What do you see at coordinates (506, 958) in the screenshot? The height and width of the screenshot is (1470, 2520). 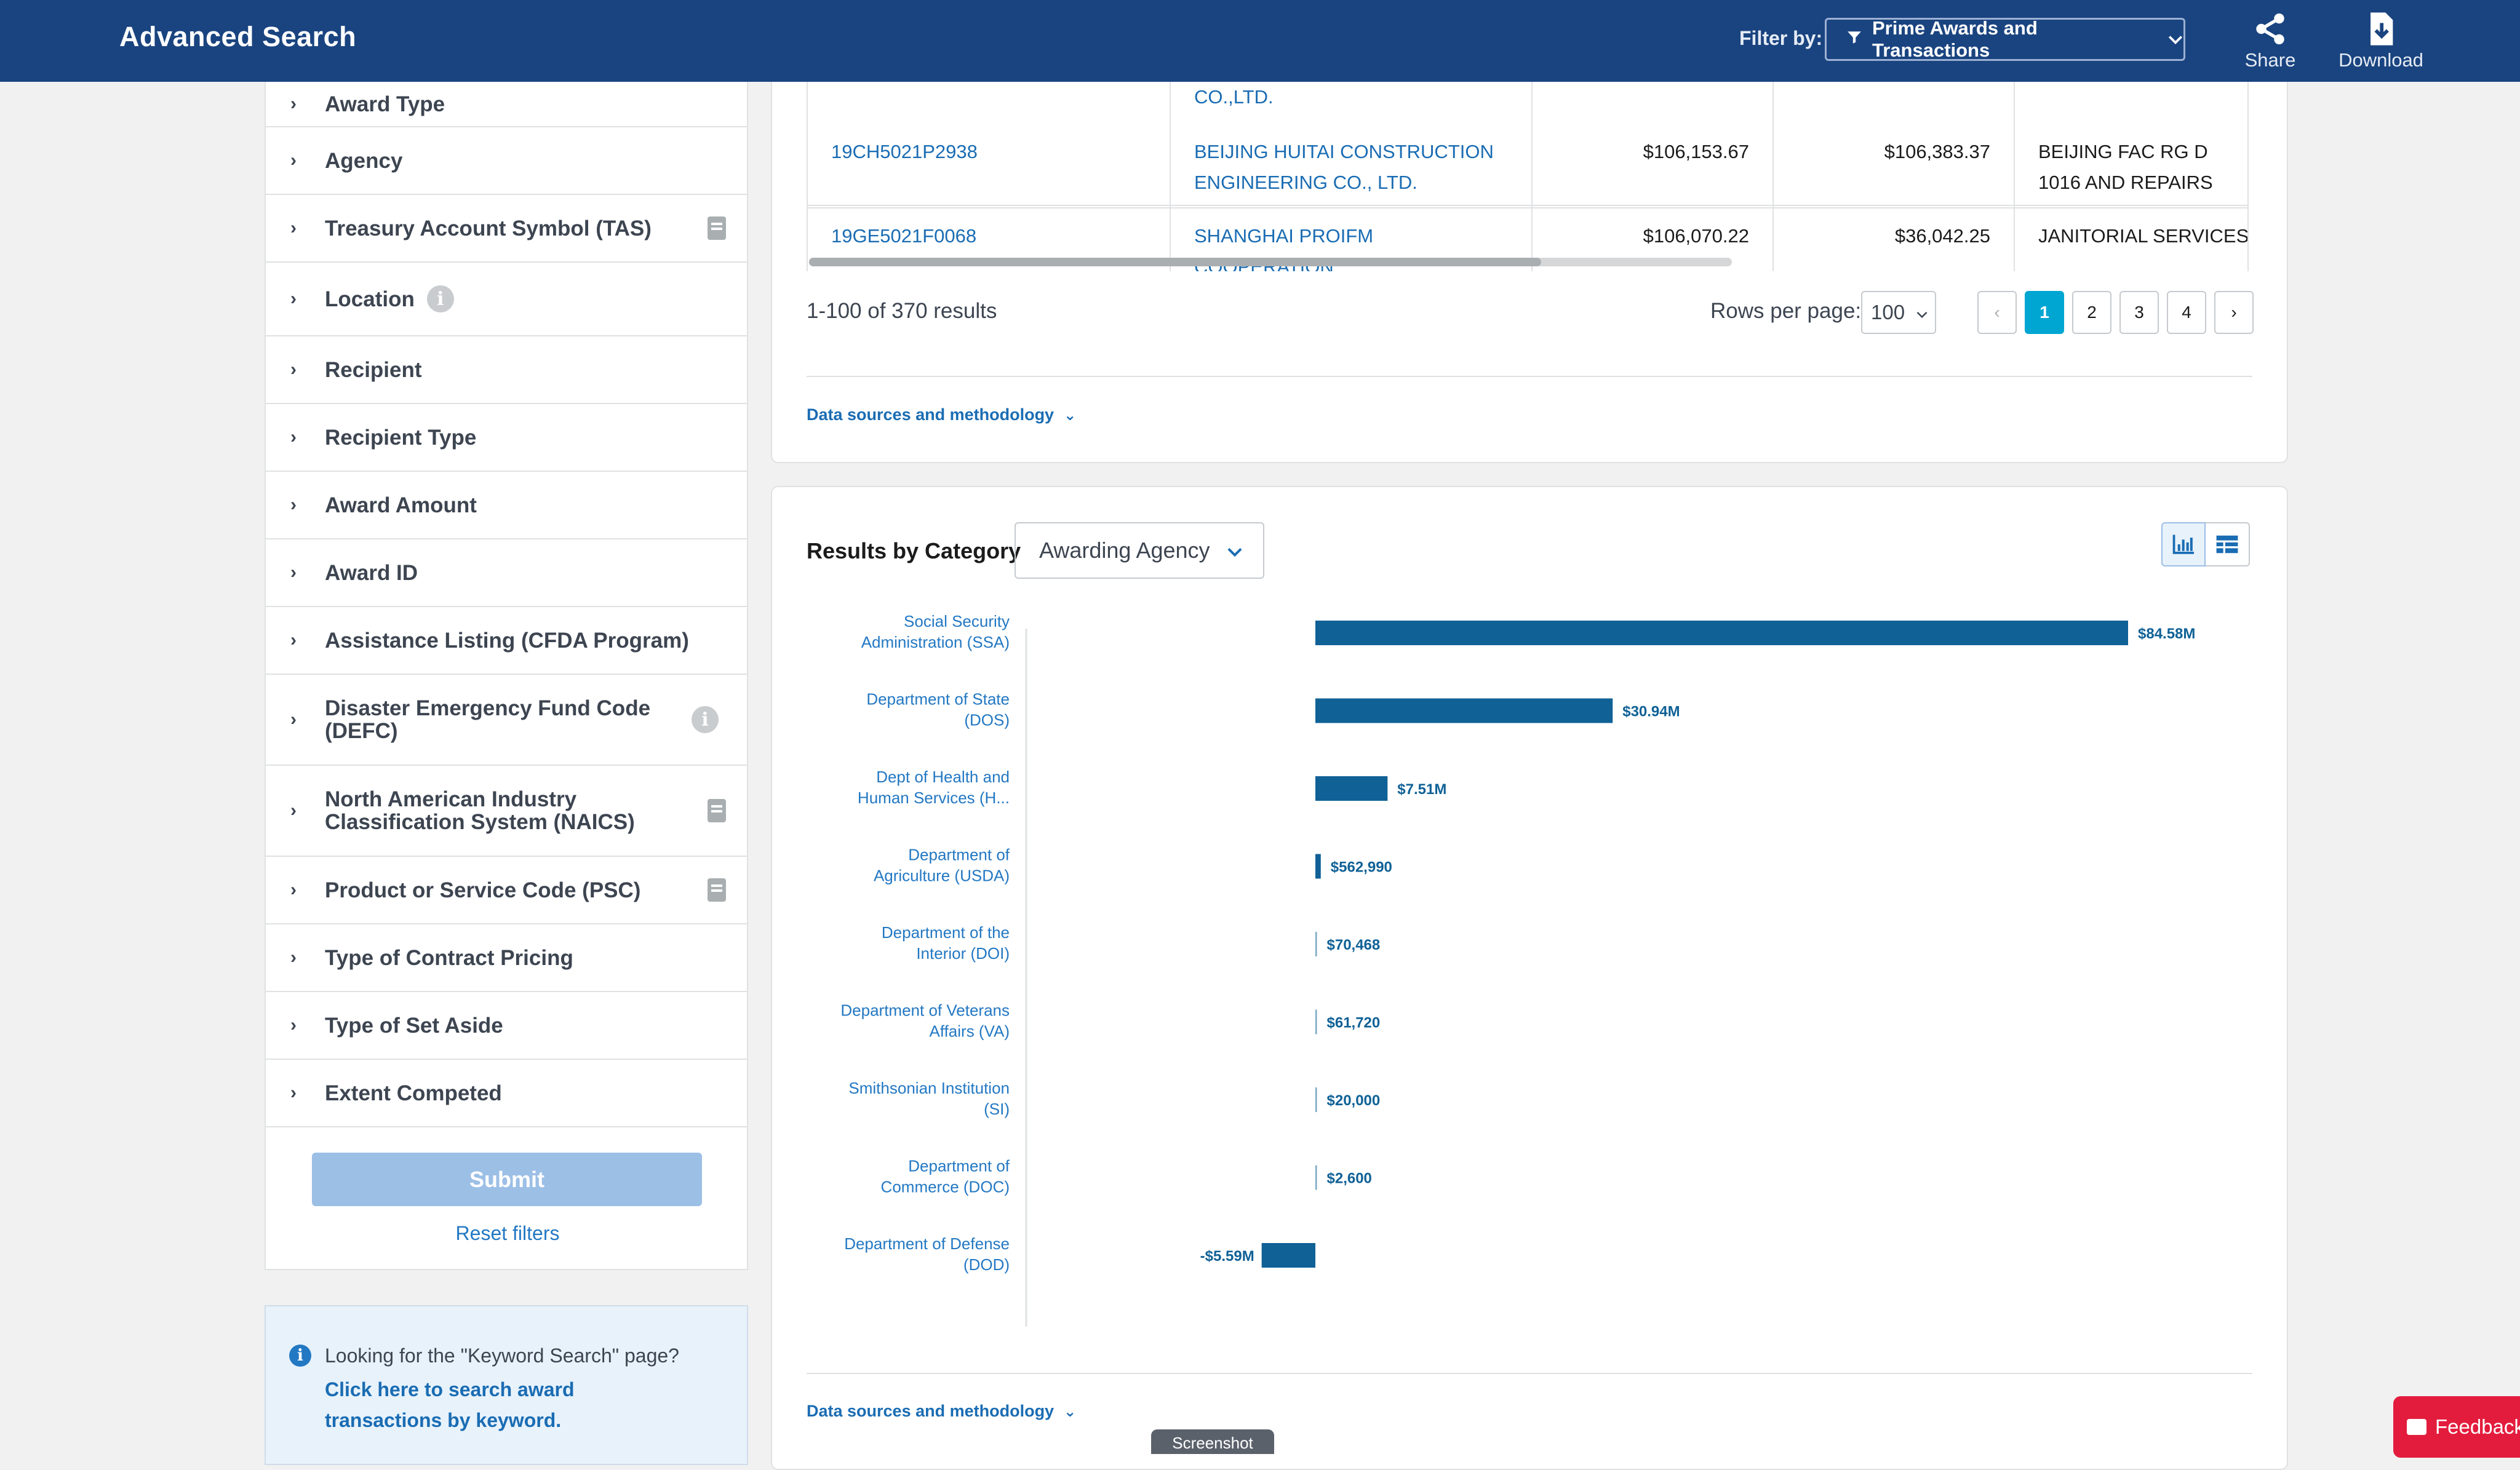 I see `filter-contract-pricing: › Type of Contract Pricing` at bounding box center [506, 958].